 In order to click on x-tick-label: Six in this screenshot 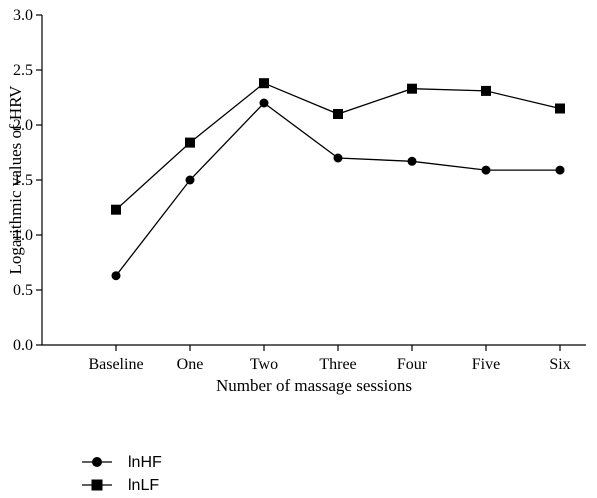, I will do `click(559, 364)`.